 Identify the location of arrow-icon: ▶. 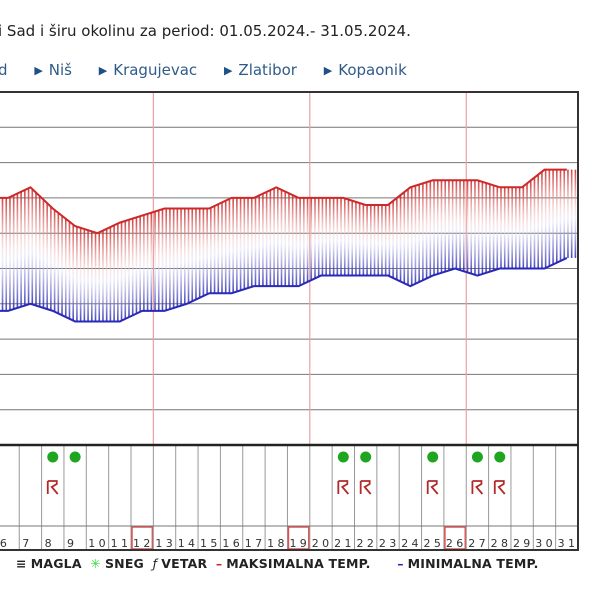
(228, 70).